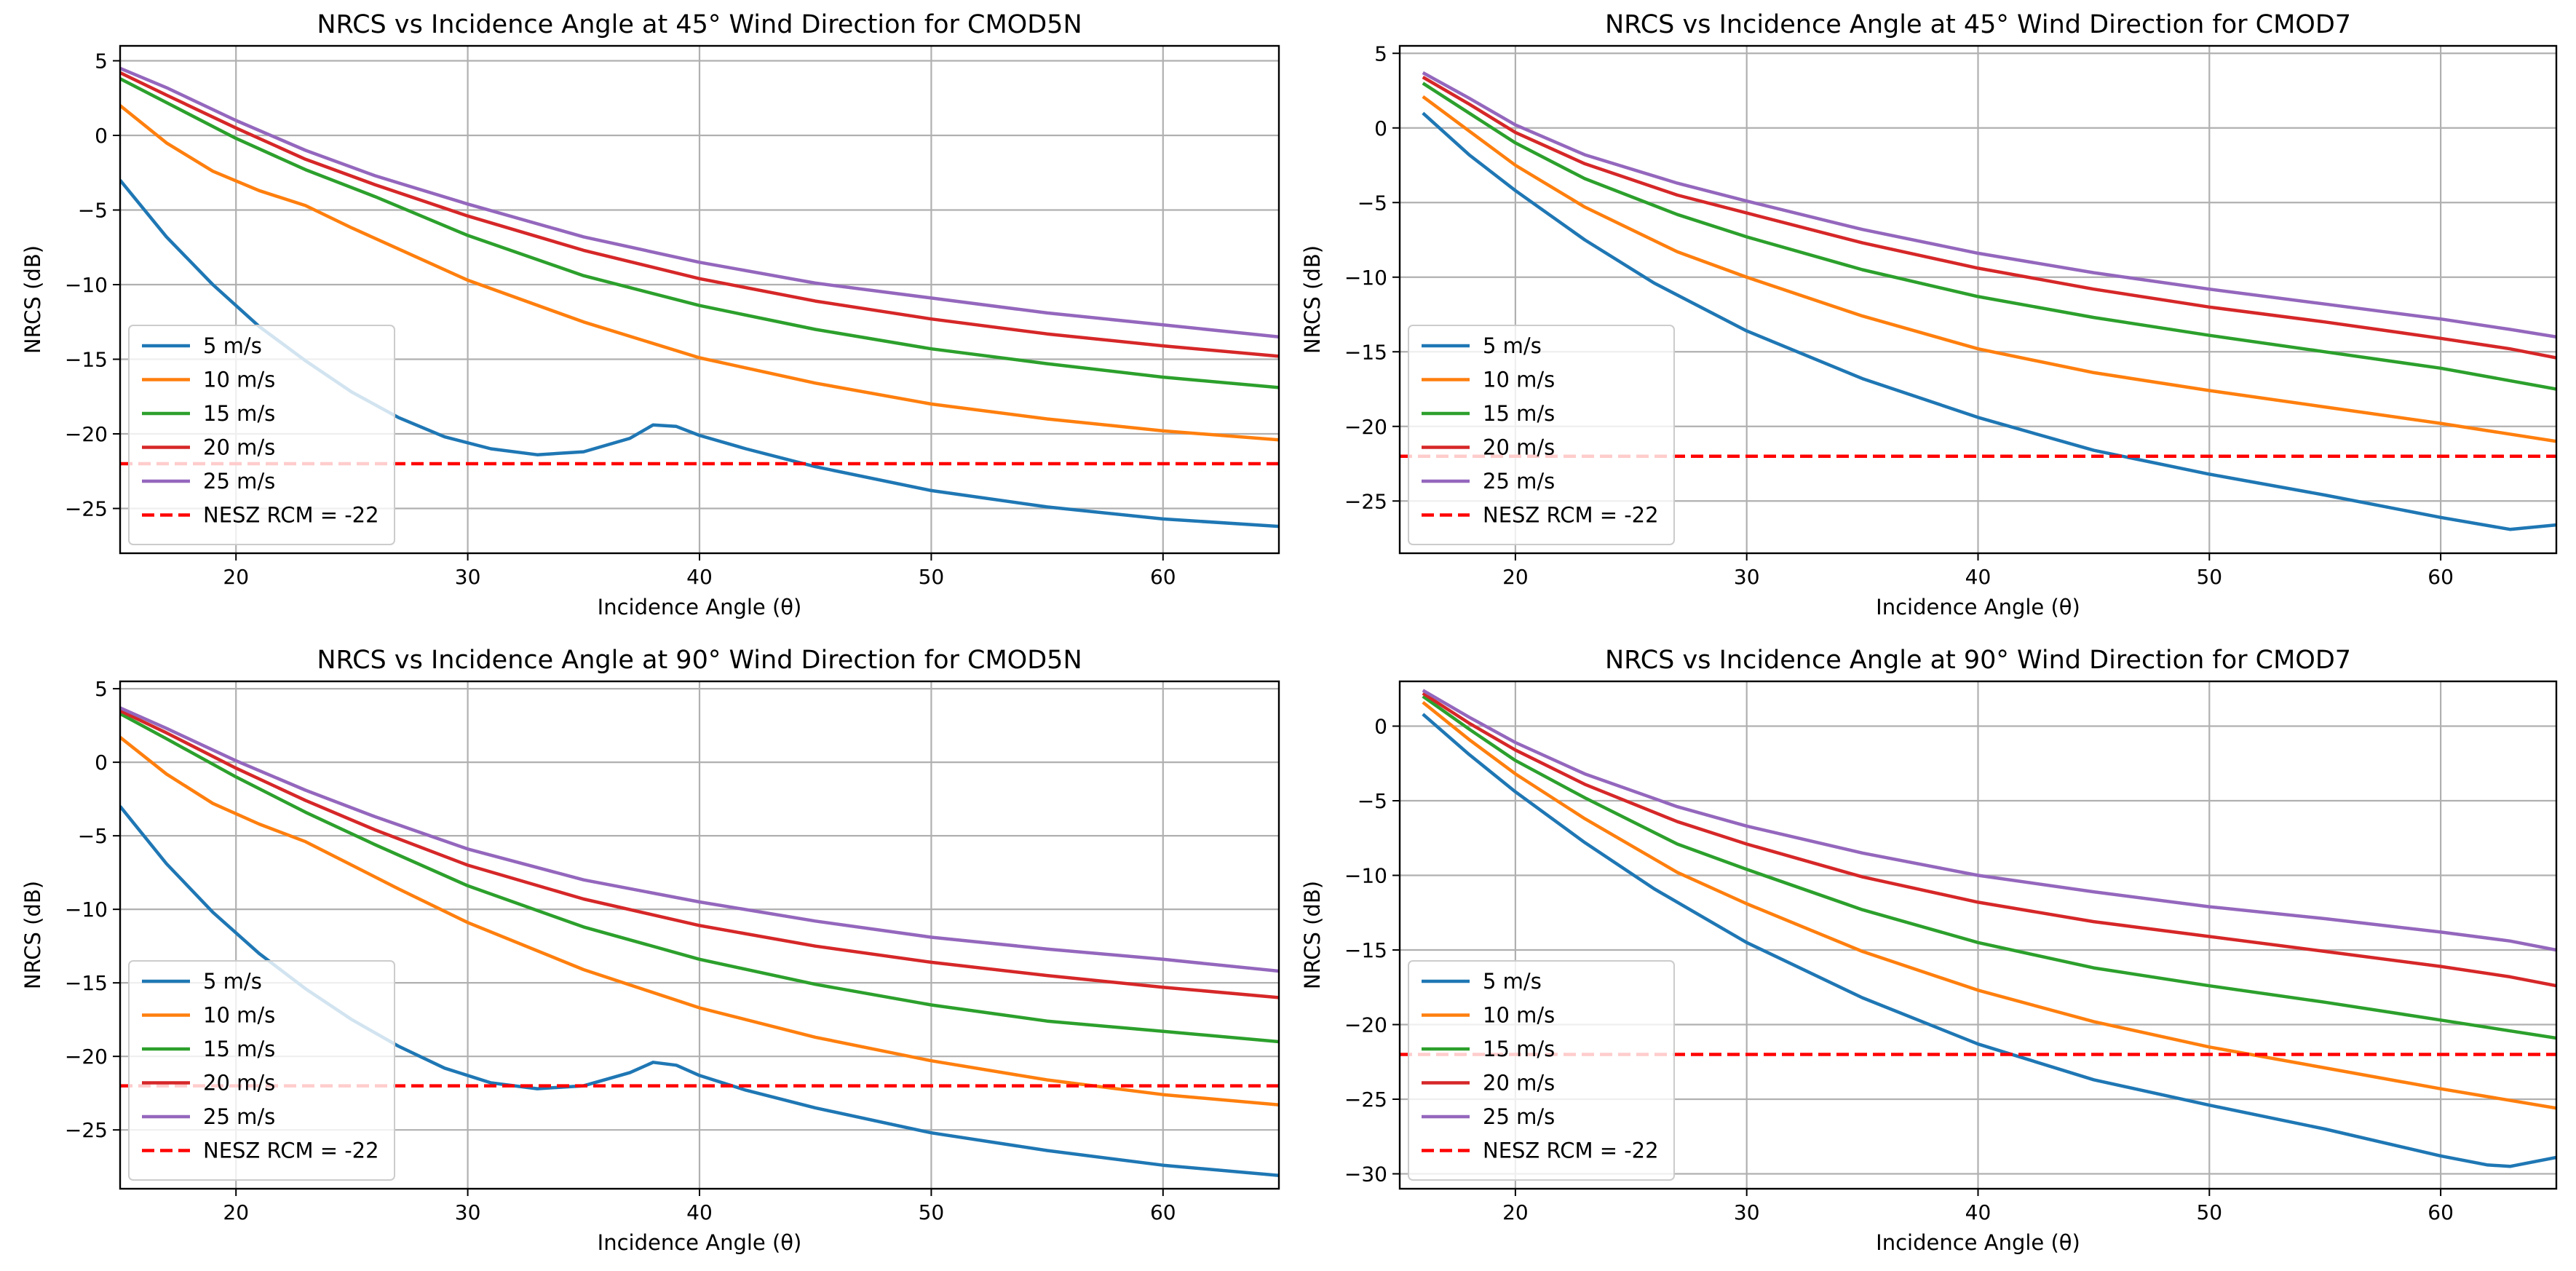 Image resolution: width=2576 pixels, height=1271 pixels. What do you see at coordinates (1365, 1175) in the screenshot?
I see `y-tick-label: −30` at bounding box center [1365, 1175].